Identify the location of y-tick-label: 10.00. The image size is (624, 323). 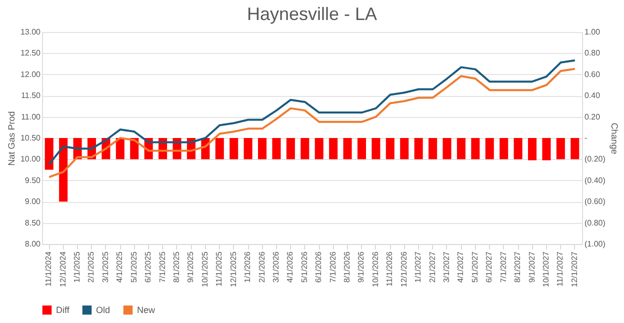
(31, 159).